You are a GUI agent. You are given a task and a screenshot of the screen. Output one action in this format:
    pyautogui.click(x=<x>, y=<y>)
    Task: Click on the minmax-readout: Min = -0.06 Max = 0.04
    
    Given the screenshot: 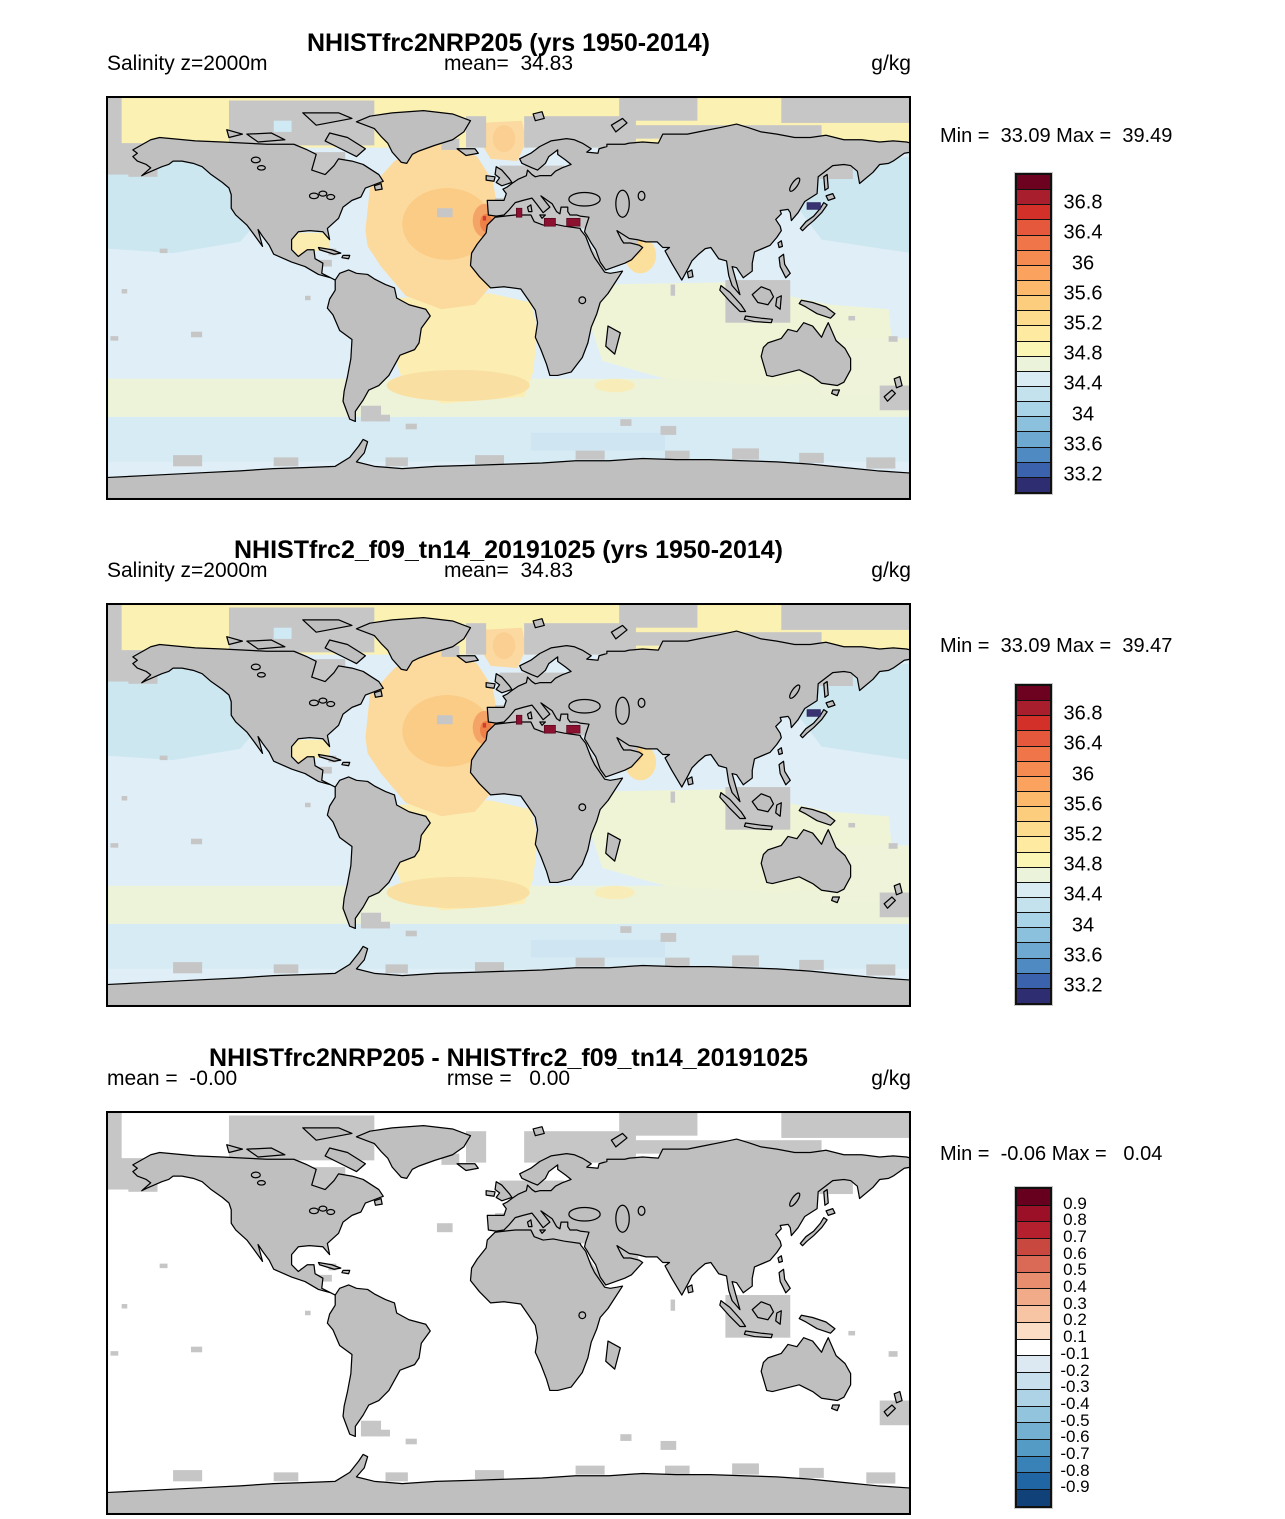 What is the action you would take?
    pyautogui.click(x=1051, y=1154)
    